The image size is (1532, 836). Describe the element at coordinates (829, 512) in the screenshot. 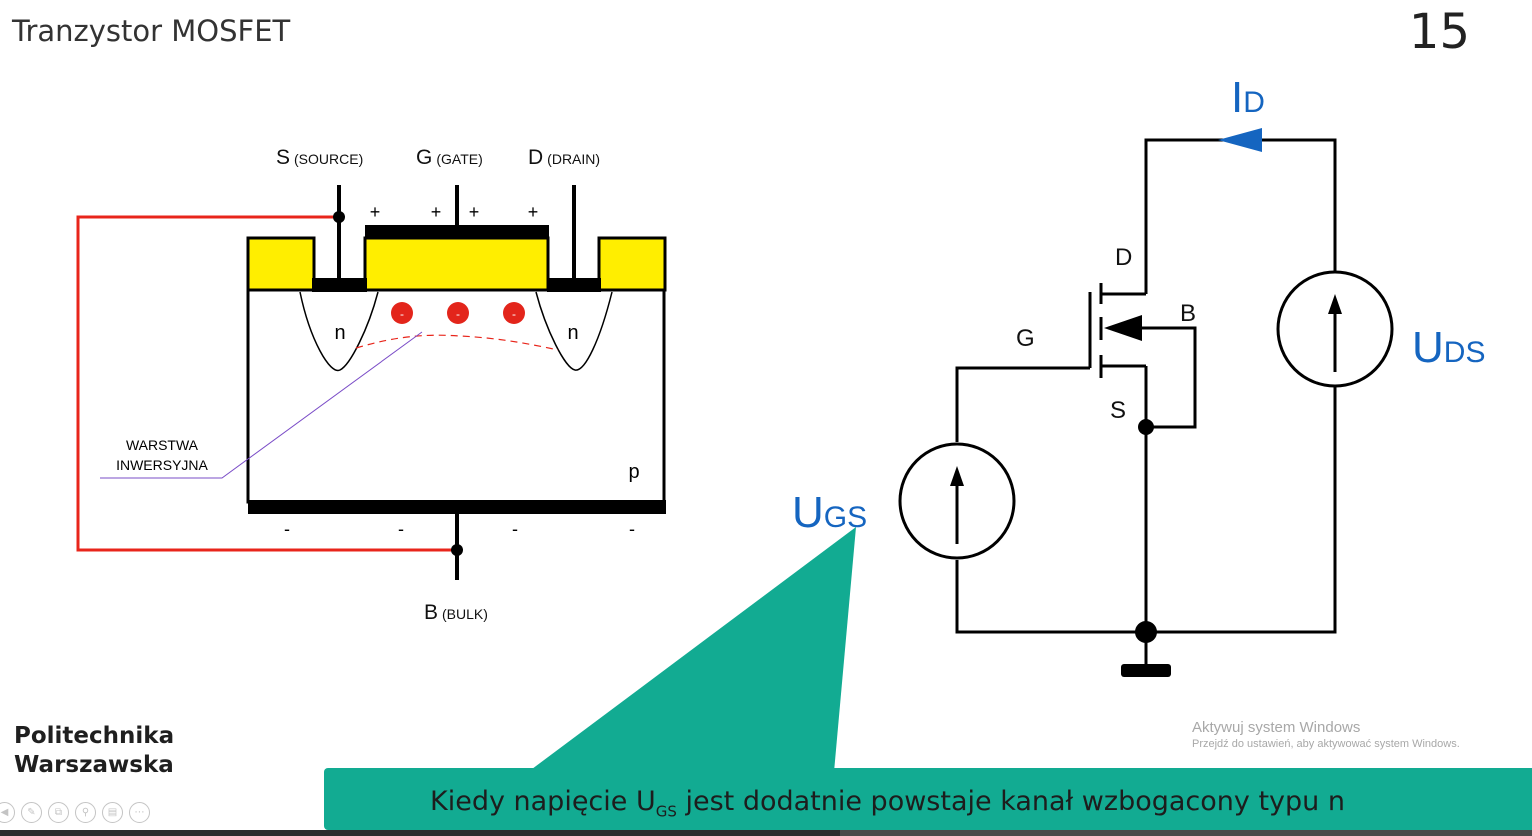

I see `ugs-label: UGS` at that location.